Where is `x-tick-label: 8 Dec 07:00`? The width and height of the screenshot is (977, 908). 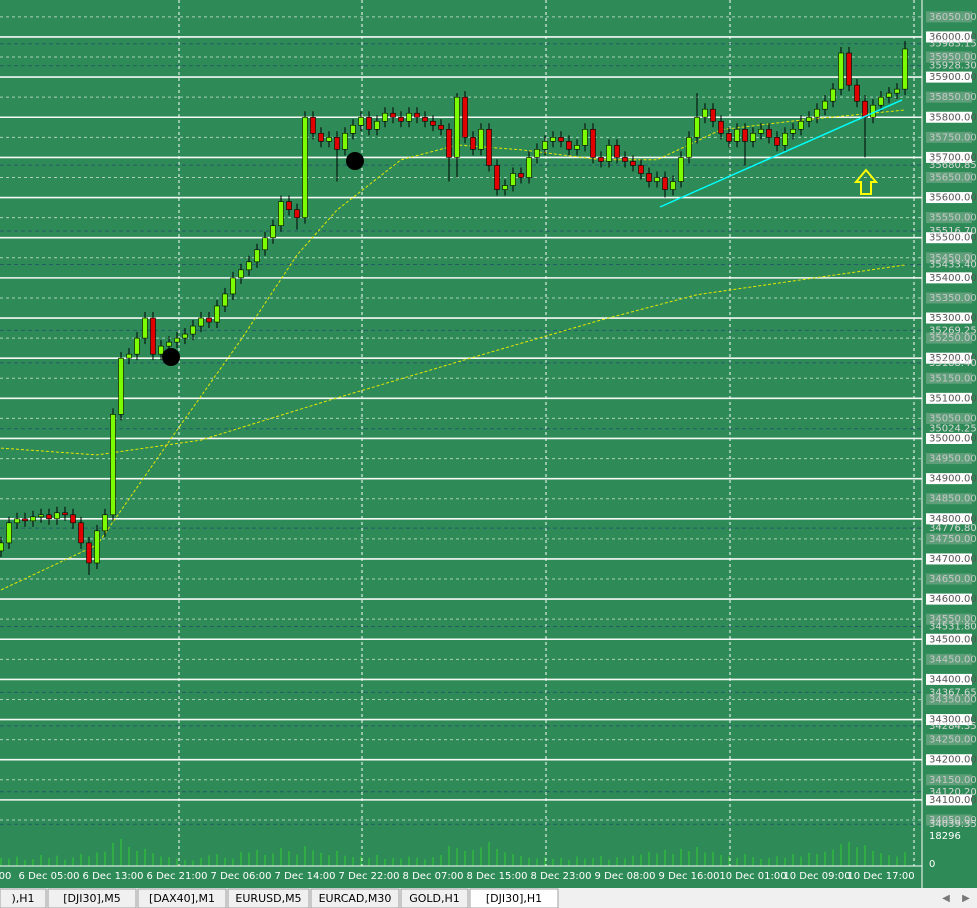 x-tick-label: 8 Dec 07:00 is located at coordinates (433, 876).